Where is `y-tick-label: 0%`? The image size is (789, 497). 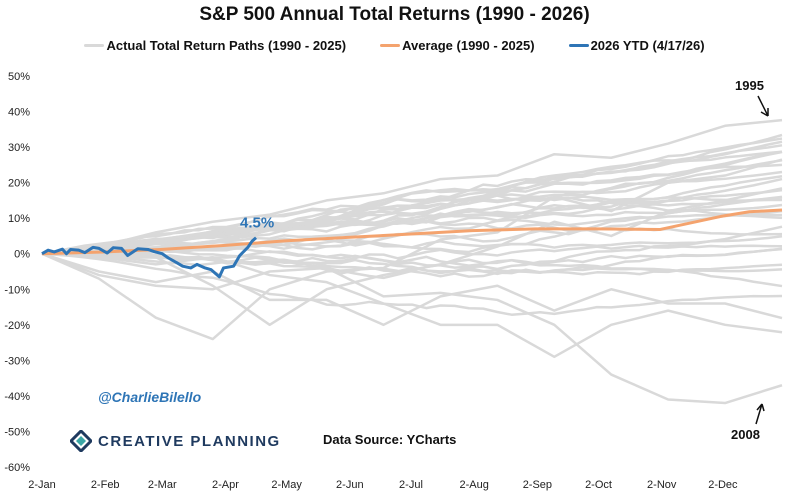
y-tick-label: 0% is located at coordinates (22, 255).